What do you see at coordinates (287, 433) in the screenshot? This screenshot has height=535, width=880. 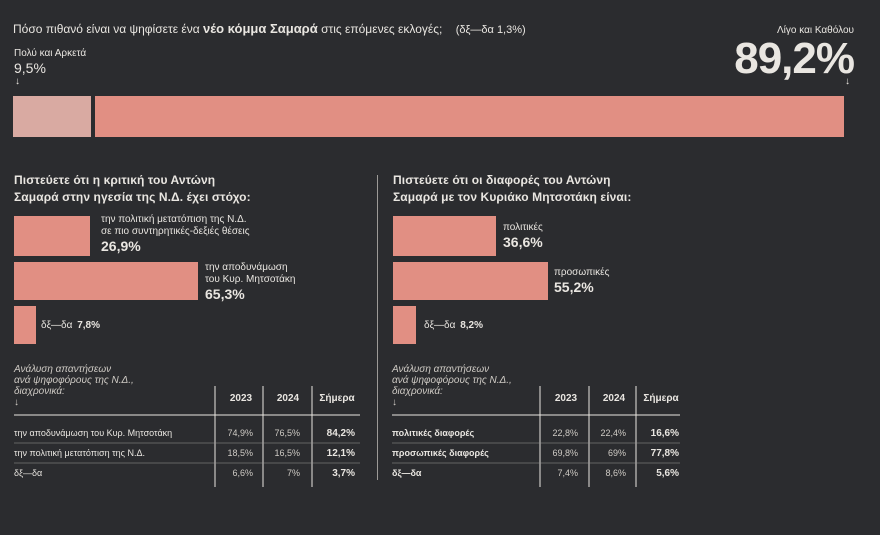 I see `left-table-cell-2024: 76,5%` at bounding box center [287, 433].